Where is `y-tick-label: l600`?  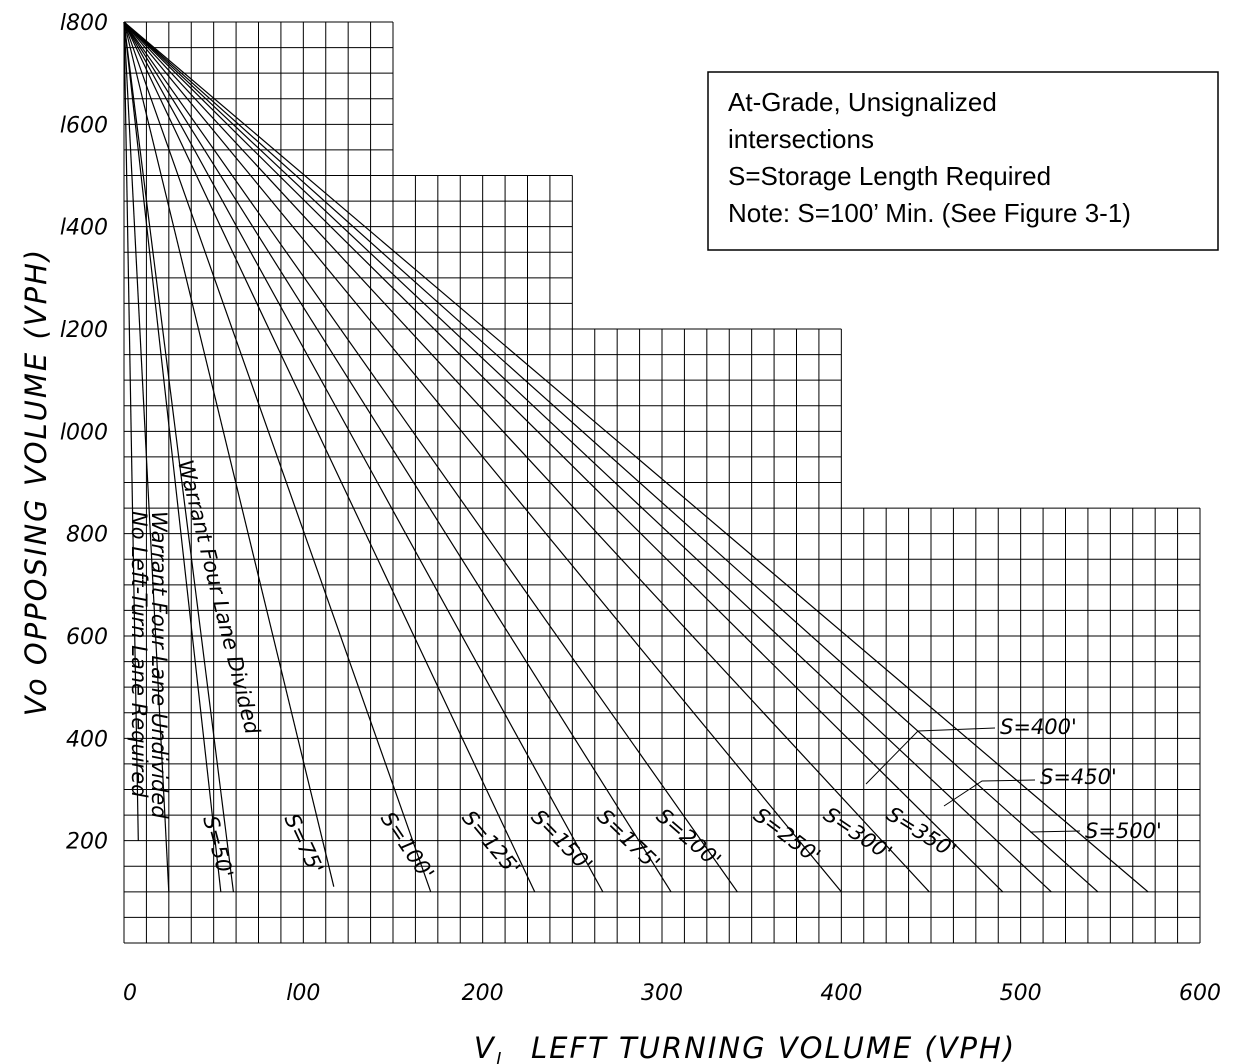 y-tick-label: l600 is located at coordinates (84, 125).